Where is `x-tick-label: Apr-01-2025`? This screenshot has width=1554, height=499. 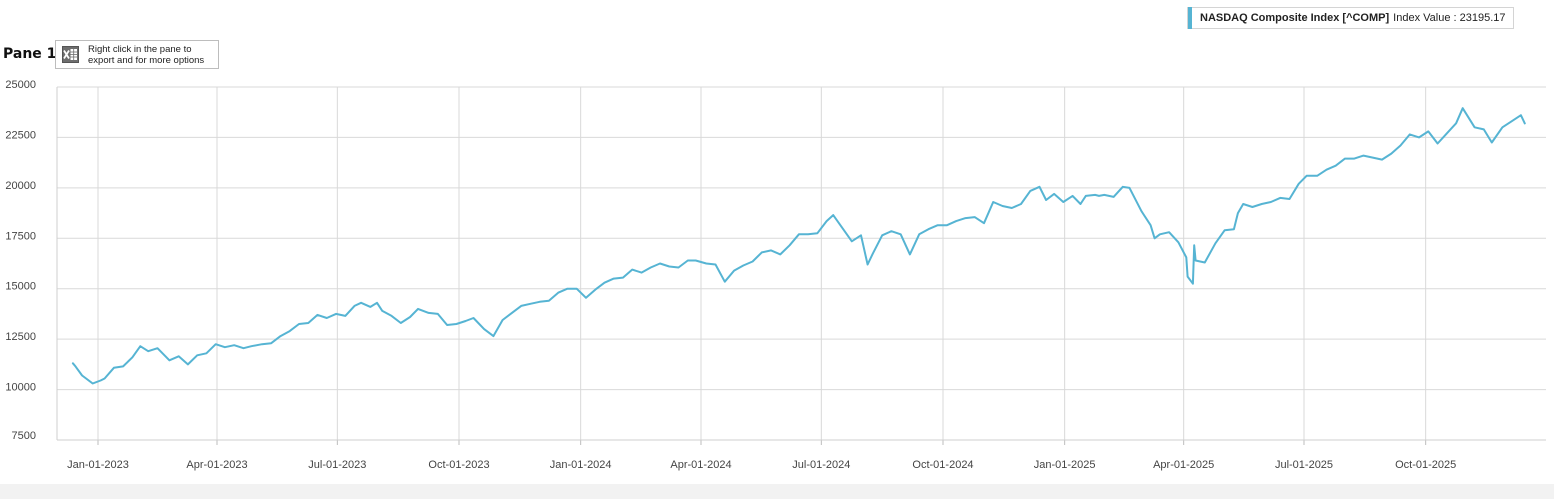 x-tick-label: Apr-01-2025 is located at coordinates (1183, 465).